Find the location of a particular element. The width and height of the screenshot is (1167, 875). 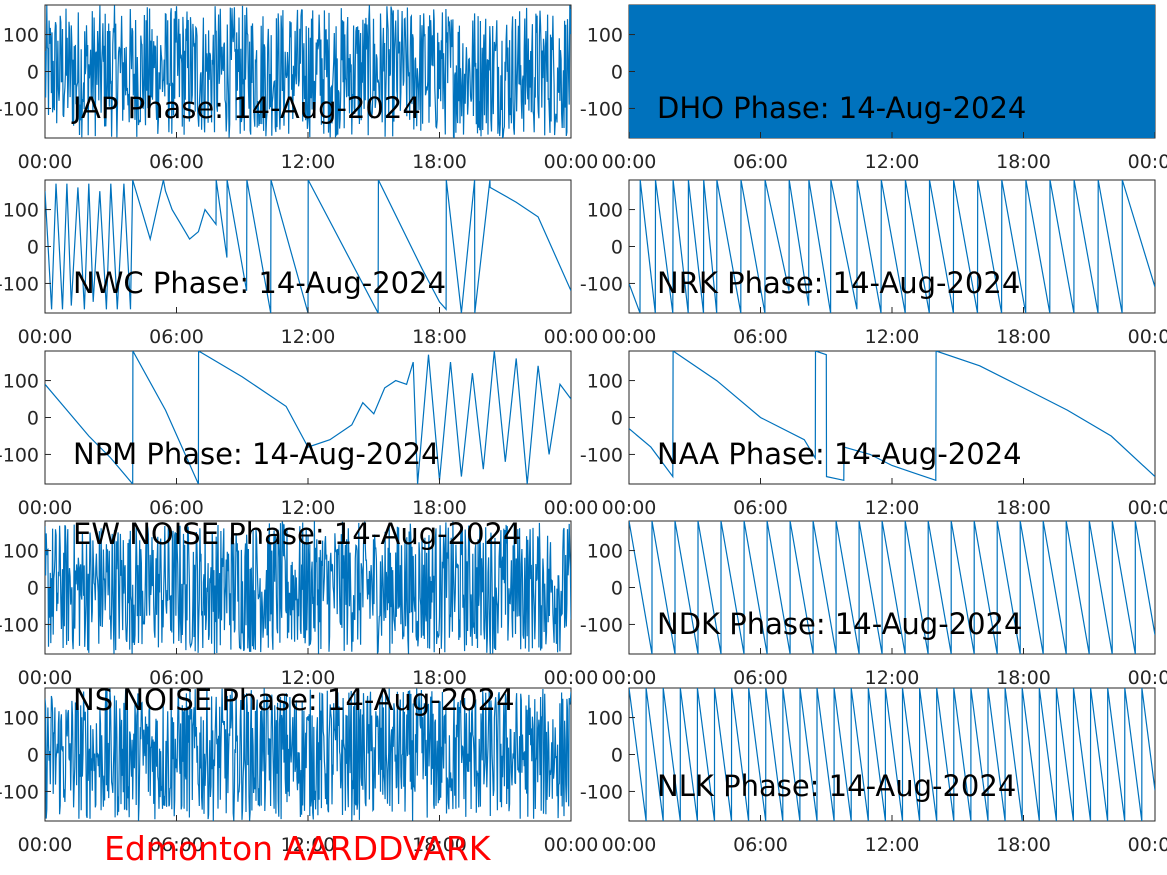

panel-title: NS NOISE Phase: 14-Aug-2024 is located at coordinates (294, 700).